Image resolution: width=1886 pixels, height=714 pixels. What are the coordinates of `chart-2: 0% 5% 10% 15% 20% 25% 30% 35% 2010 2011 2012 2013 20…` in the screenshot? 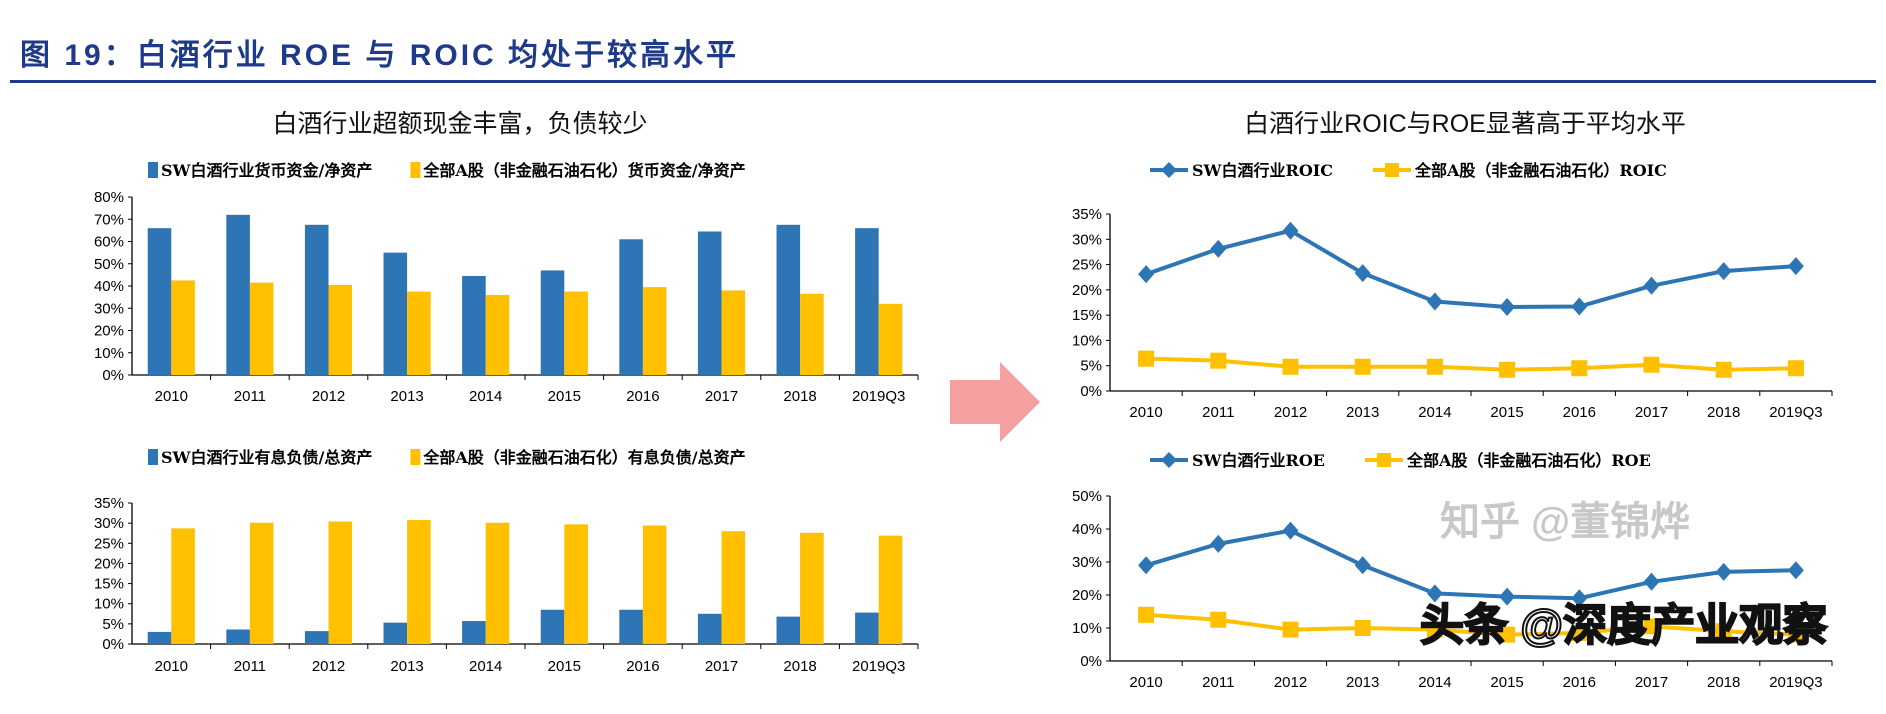 It's located at (1452, 291).